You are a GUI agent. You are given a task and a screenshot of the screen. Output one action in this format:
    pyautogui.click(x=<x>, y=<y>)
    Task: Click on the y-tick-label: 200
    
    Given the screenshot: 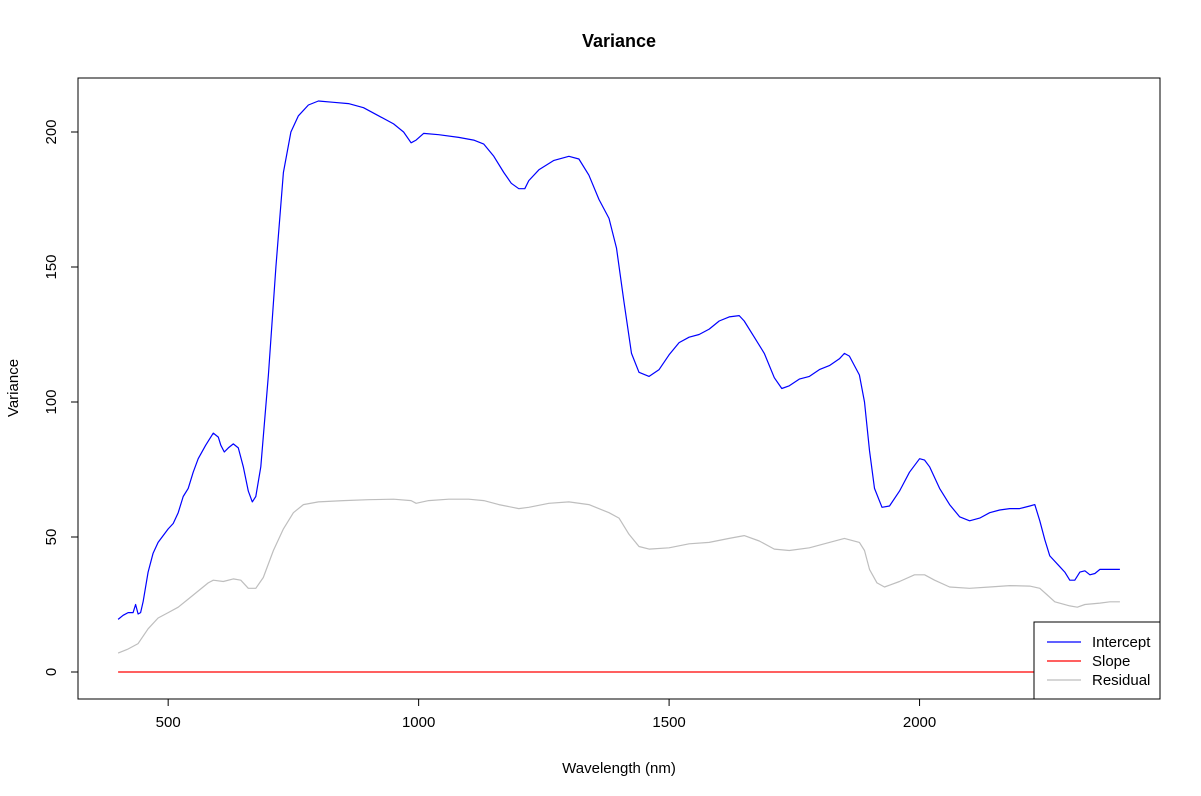 What is the action you would take?
    pyautogui.click(x=51, y=131)
    